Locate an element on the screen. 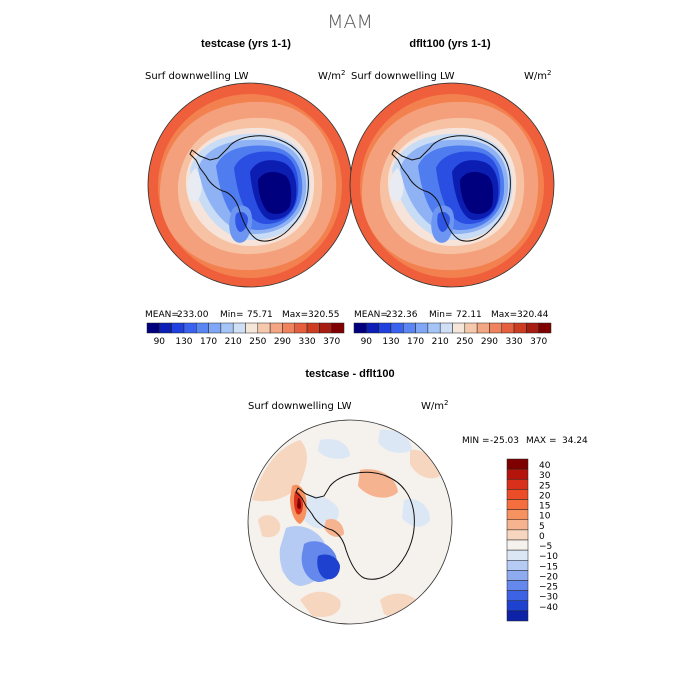 This screenshot has width=700, height=700. panel-title: testcase (yrs 1-1) is located at coordinates (246, 44).